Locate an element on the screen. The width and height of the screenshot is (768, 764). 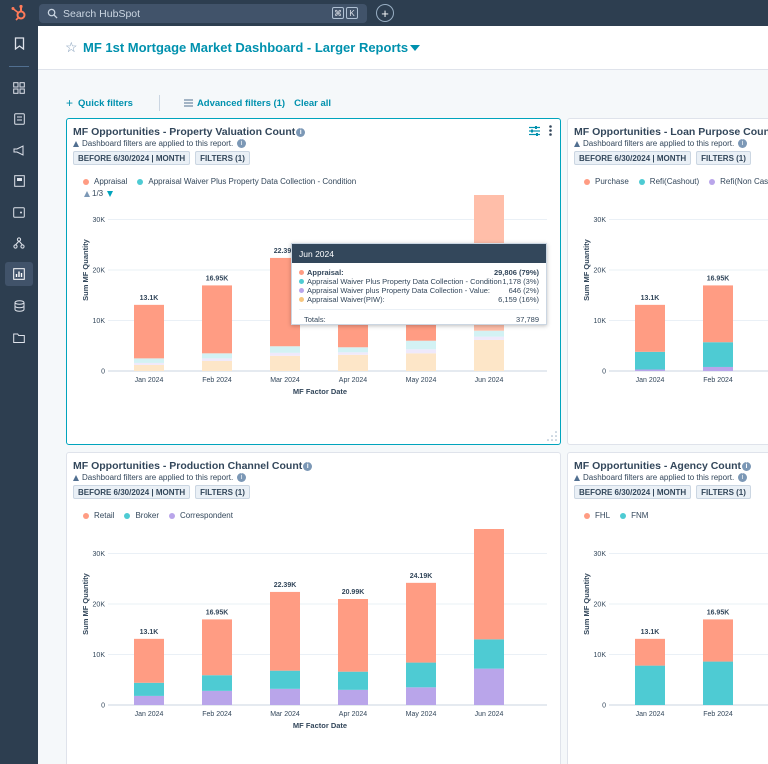
contacts-icon is located at coordinates (19, 119).